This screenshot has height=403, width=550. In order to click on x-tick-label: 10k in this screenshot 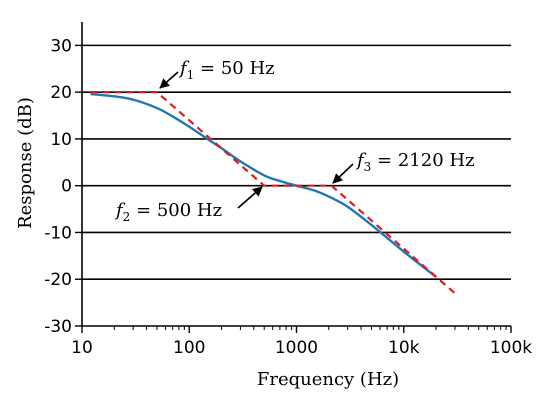, I will do `click(404, 348)`.